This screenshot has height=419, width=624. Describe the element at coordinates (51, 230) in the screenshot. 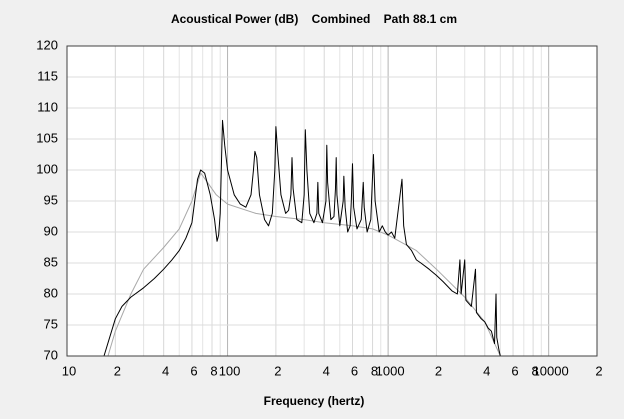

I see `y-tick-label: 90` at that location.